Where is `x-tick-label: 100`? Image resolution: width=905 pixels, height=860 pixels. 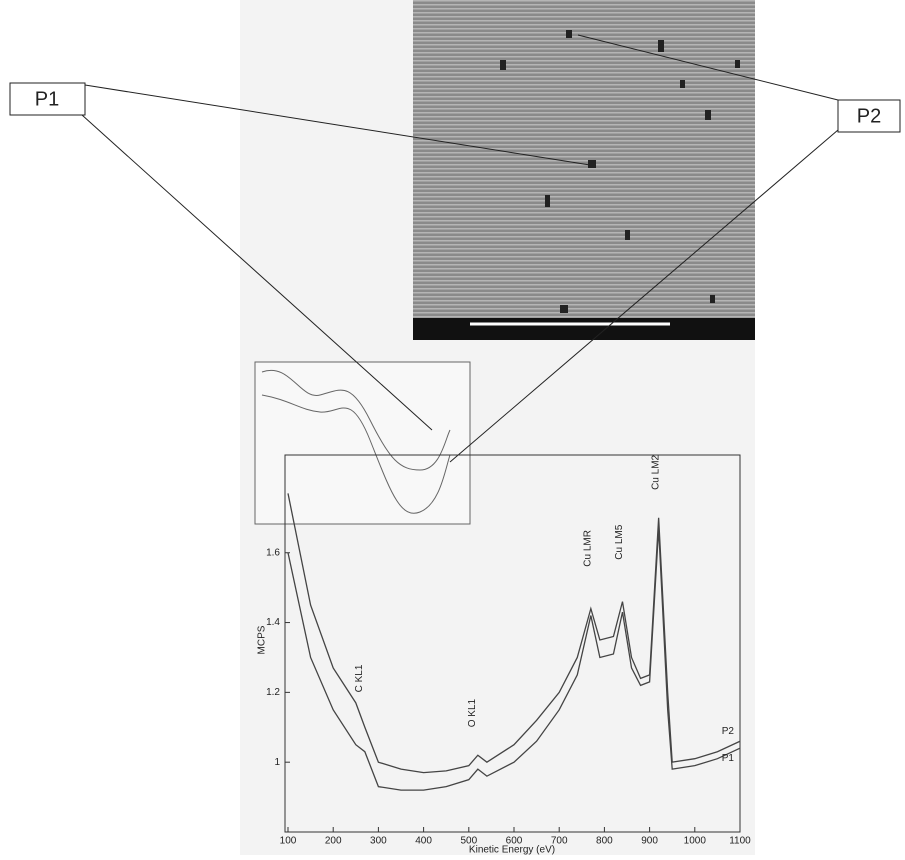
x-tick-label: 100 is located at coordinates (288, 841).